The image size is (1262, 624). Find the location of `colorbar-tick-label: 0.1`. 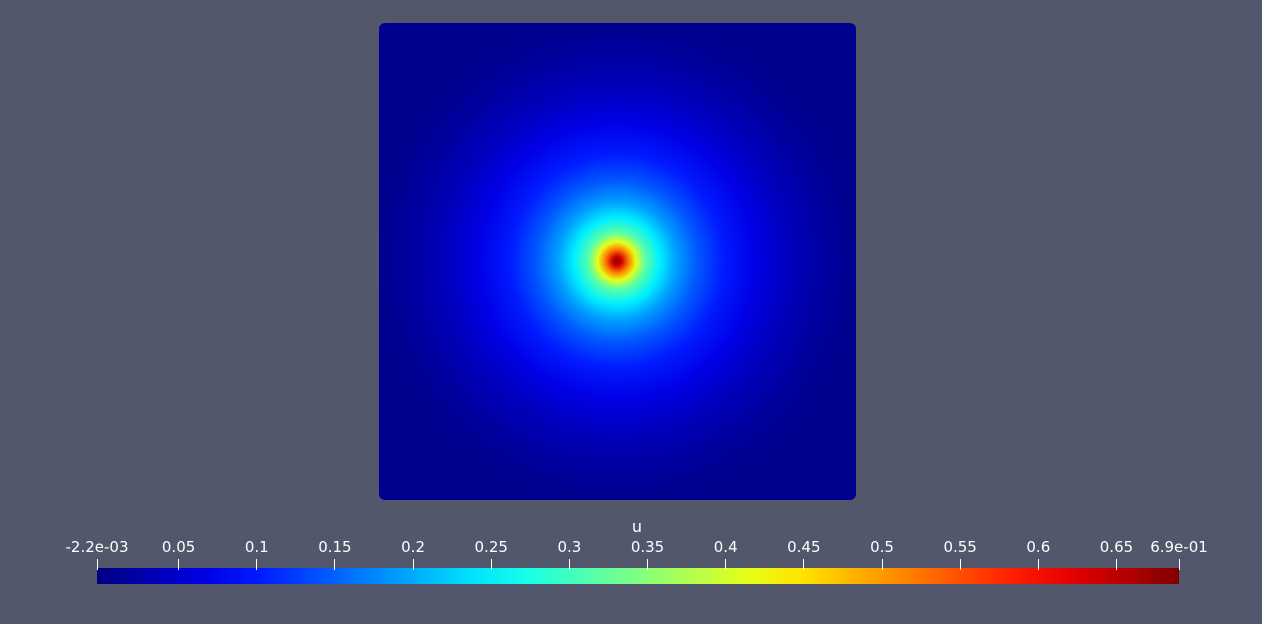

colorbar-tick-label: 0.1 is located at coordinates (256, 547).